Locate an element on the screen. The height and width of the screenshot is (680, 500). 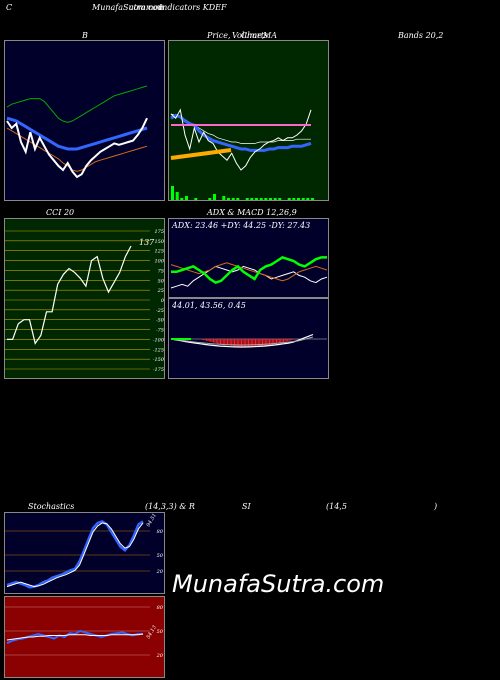
macd-values: 44.01, 43.56, 0.45 is located at coordinates (209, 305).